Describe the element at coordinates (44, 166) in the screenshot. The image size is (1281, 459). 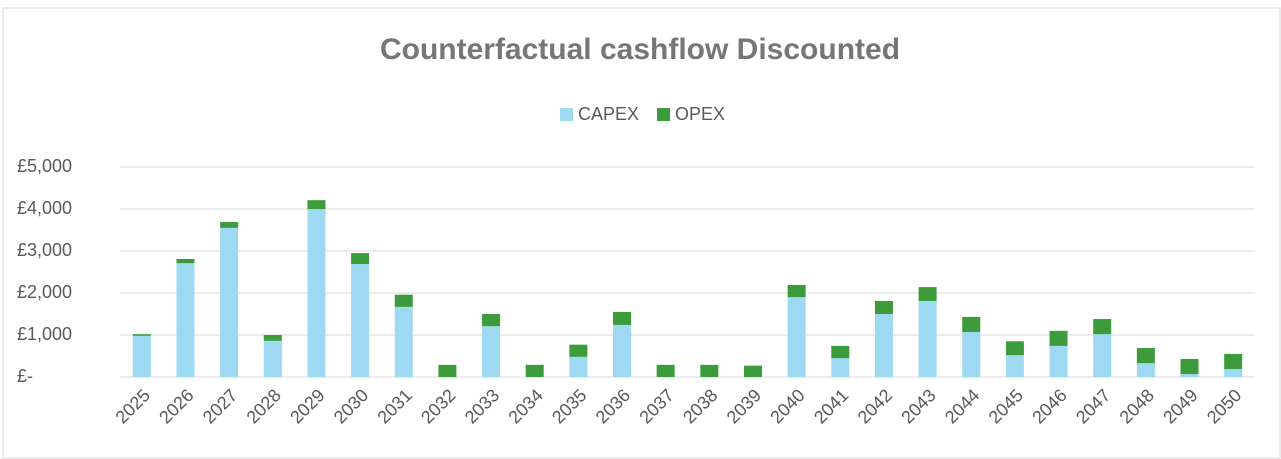
I see `y-tick-label: £5,000` at that location.